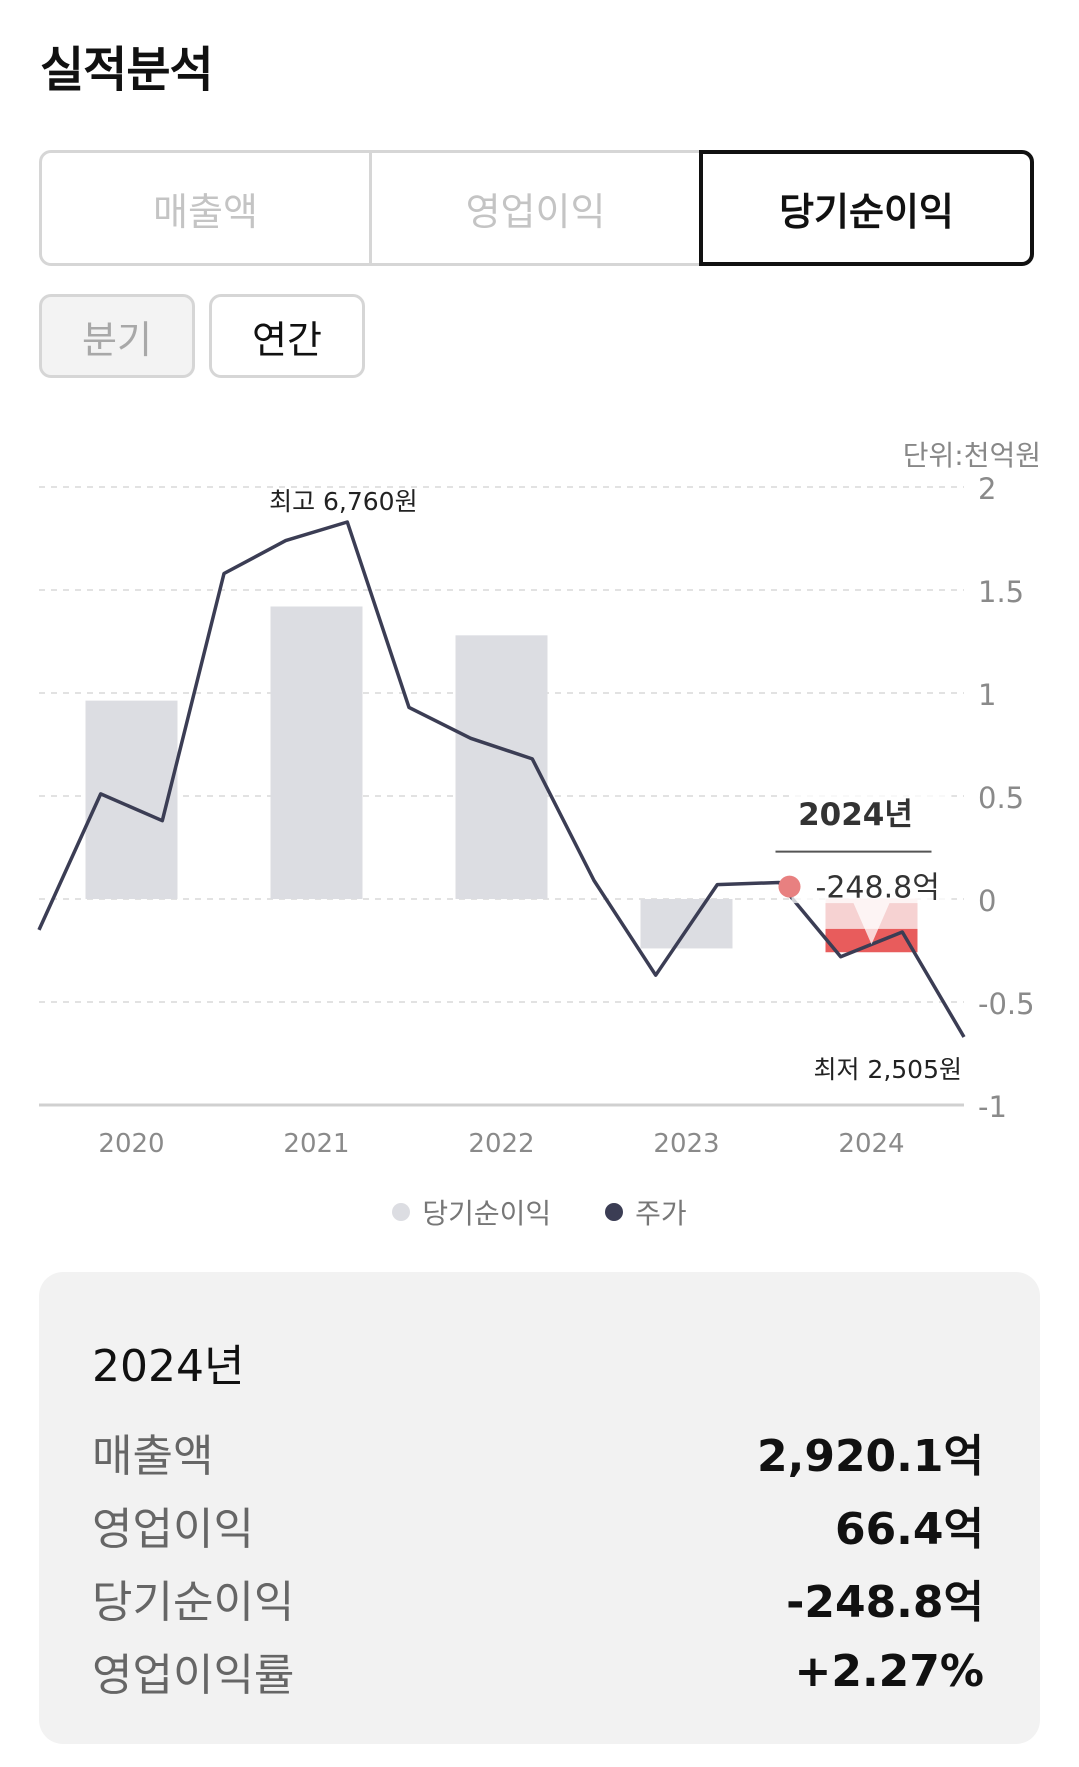  Describe the element at coordinates (992, 1107) in the screenshot. I see `y-tick-label: -1` at that location.